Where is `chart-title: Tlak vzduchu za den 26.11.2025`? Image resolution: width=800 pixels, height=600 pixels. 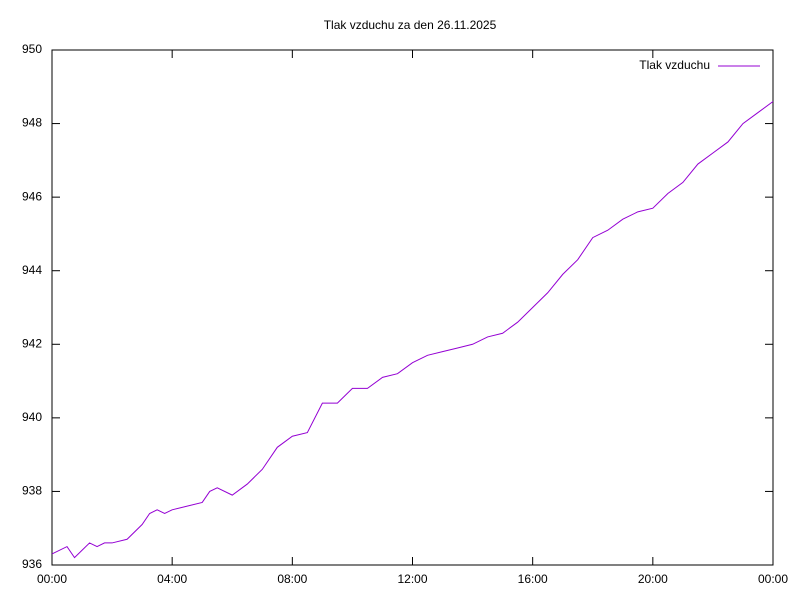
chart-title: Tlak vzduchu za den 26.11.2025 is located at coordinates (410, 25).